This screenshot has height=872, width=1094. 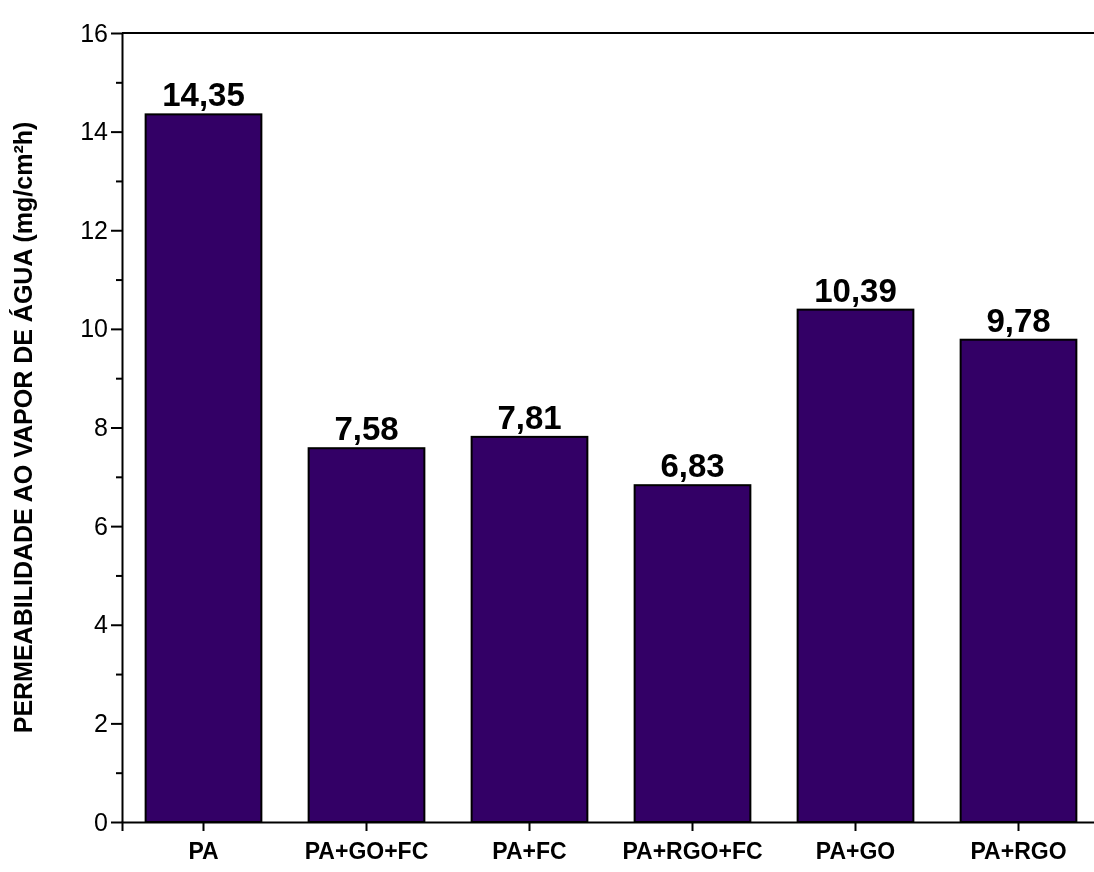 What do you see at coordinates (101, 427) in the screenshot?
I see `y-tick-label: 8` at bounding box center [101, 427].